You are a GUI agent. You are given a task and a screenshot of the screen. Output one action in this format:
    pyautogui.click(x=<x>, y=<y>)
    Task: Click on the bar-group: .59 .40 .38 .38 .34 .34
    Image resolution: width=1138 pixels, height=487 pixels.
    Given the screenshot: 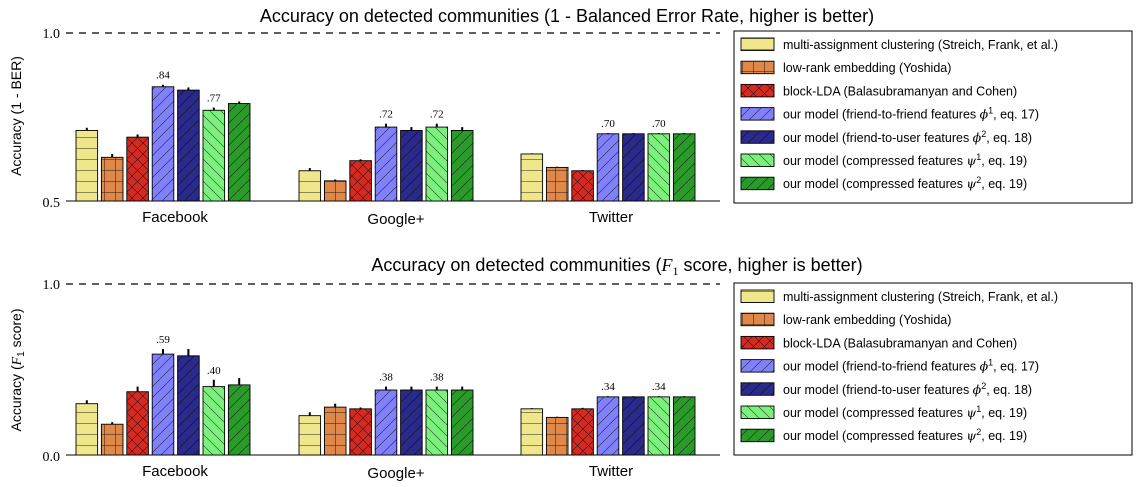 What is the action you would take?
    pyautogui.click(x=385, y=395)
    